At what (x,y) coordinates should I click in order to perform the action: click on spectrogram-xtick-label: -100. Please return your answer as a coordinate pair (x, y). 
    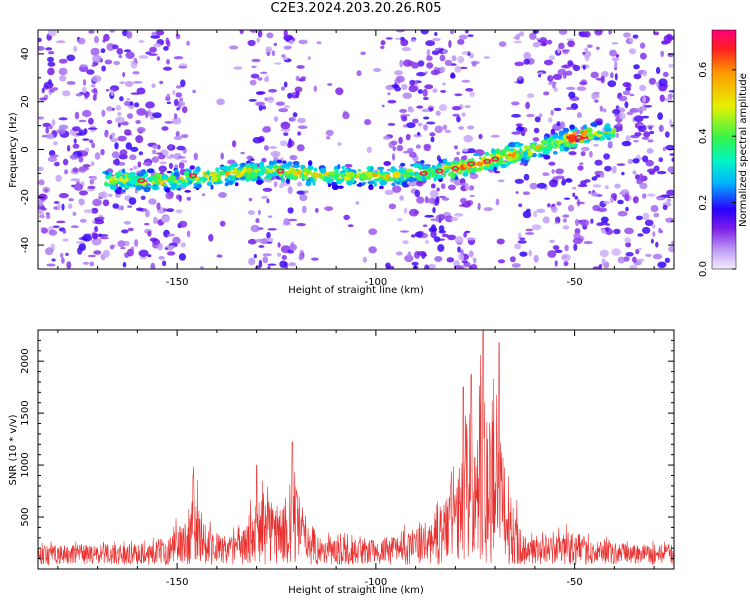
    Looking at the image, I should click on (376, 282).